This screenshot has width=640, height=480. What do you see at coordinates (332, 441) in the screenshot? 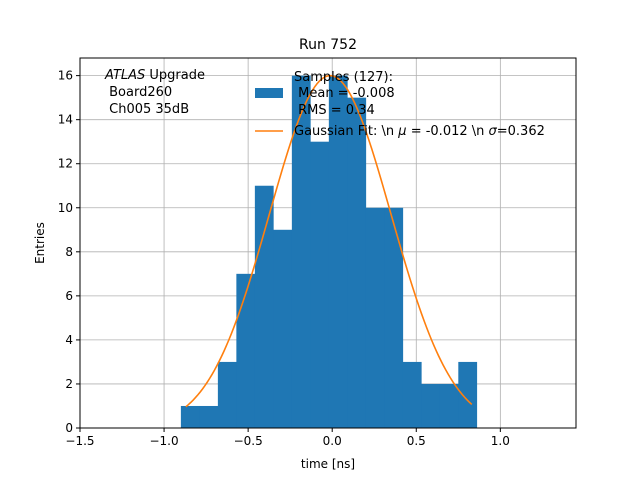
I see `x-tick-label: 0.0` at bounding box center [332, 441].